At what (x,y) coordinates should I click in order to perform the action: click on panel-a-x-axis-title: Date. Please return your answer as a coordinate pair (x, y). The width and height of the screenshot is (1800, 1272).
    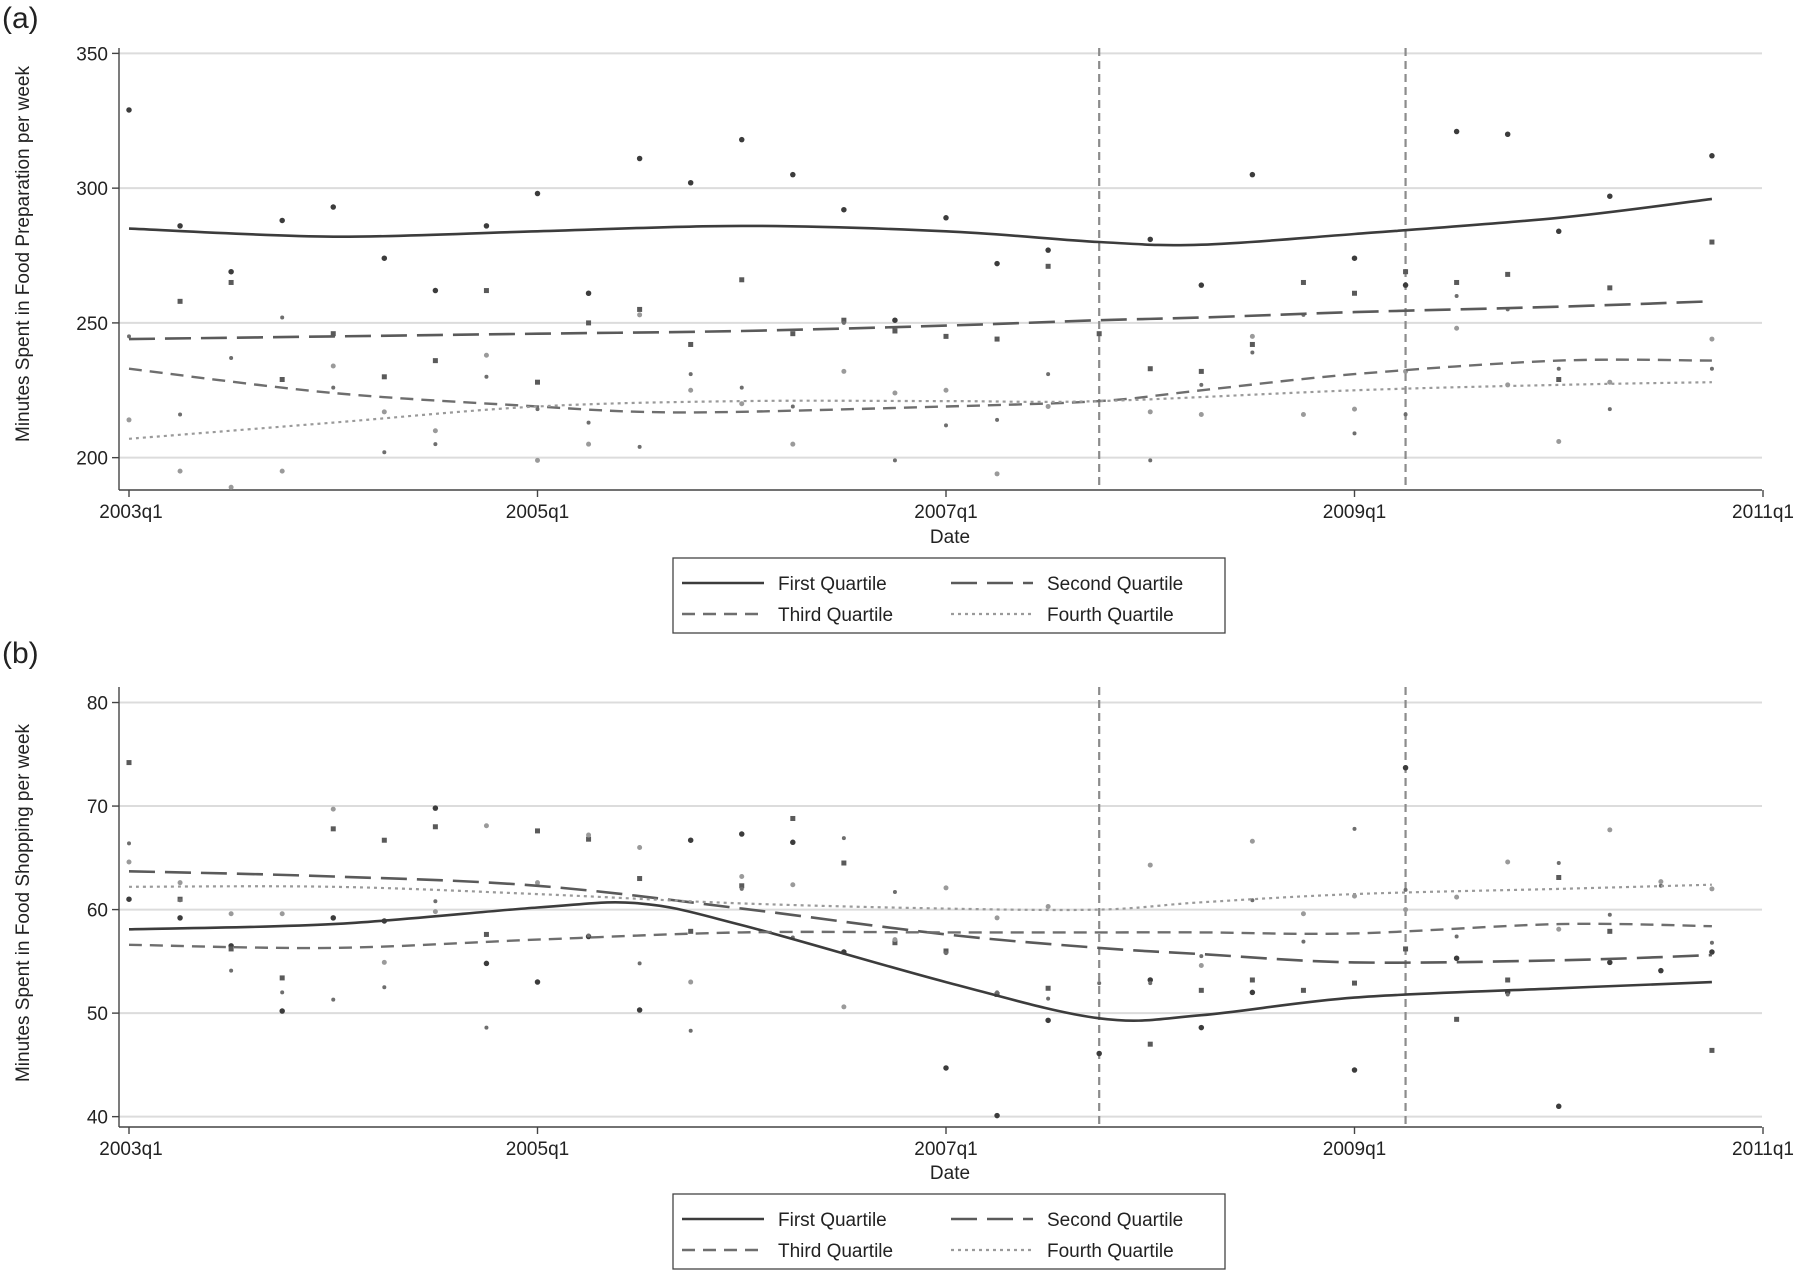
    Looking at the image, I should click on (950, 537).